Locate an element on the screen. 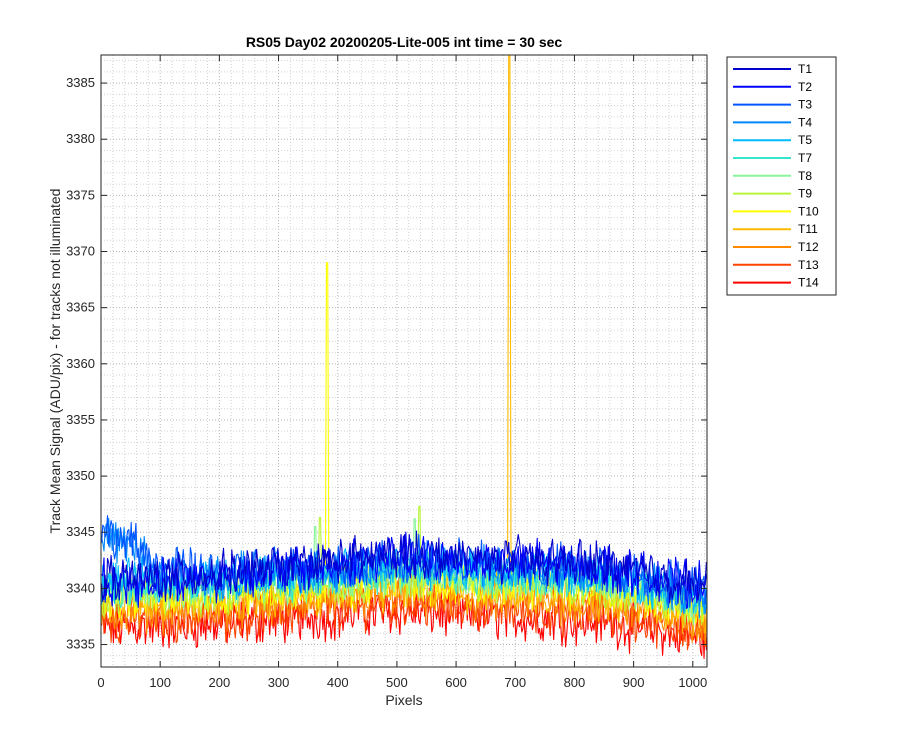  x-tick-label: 900 is located at coordinates (634, 682).